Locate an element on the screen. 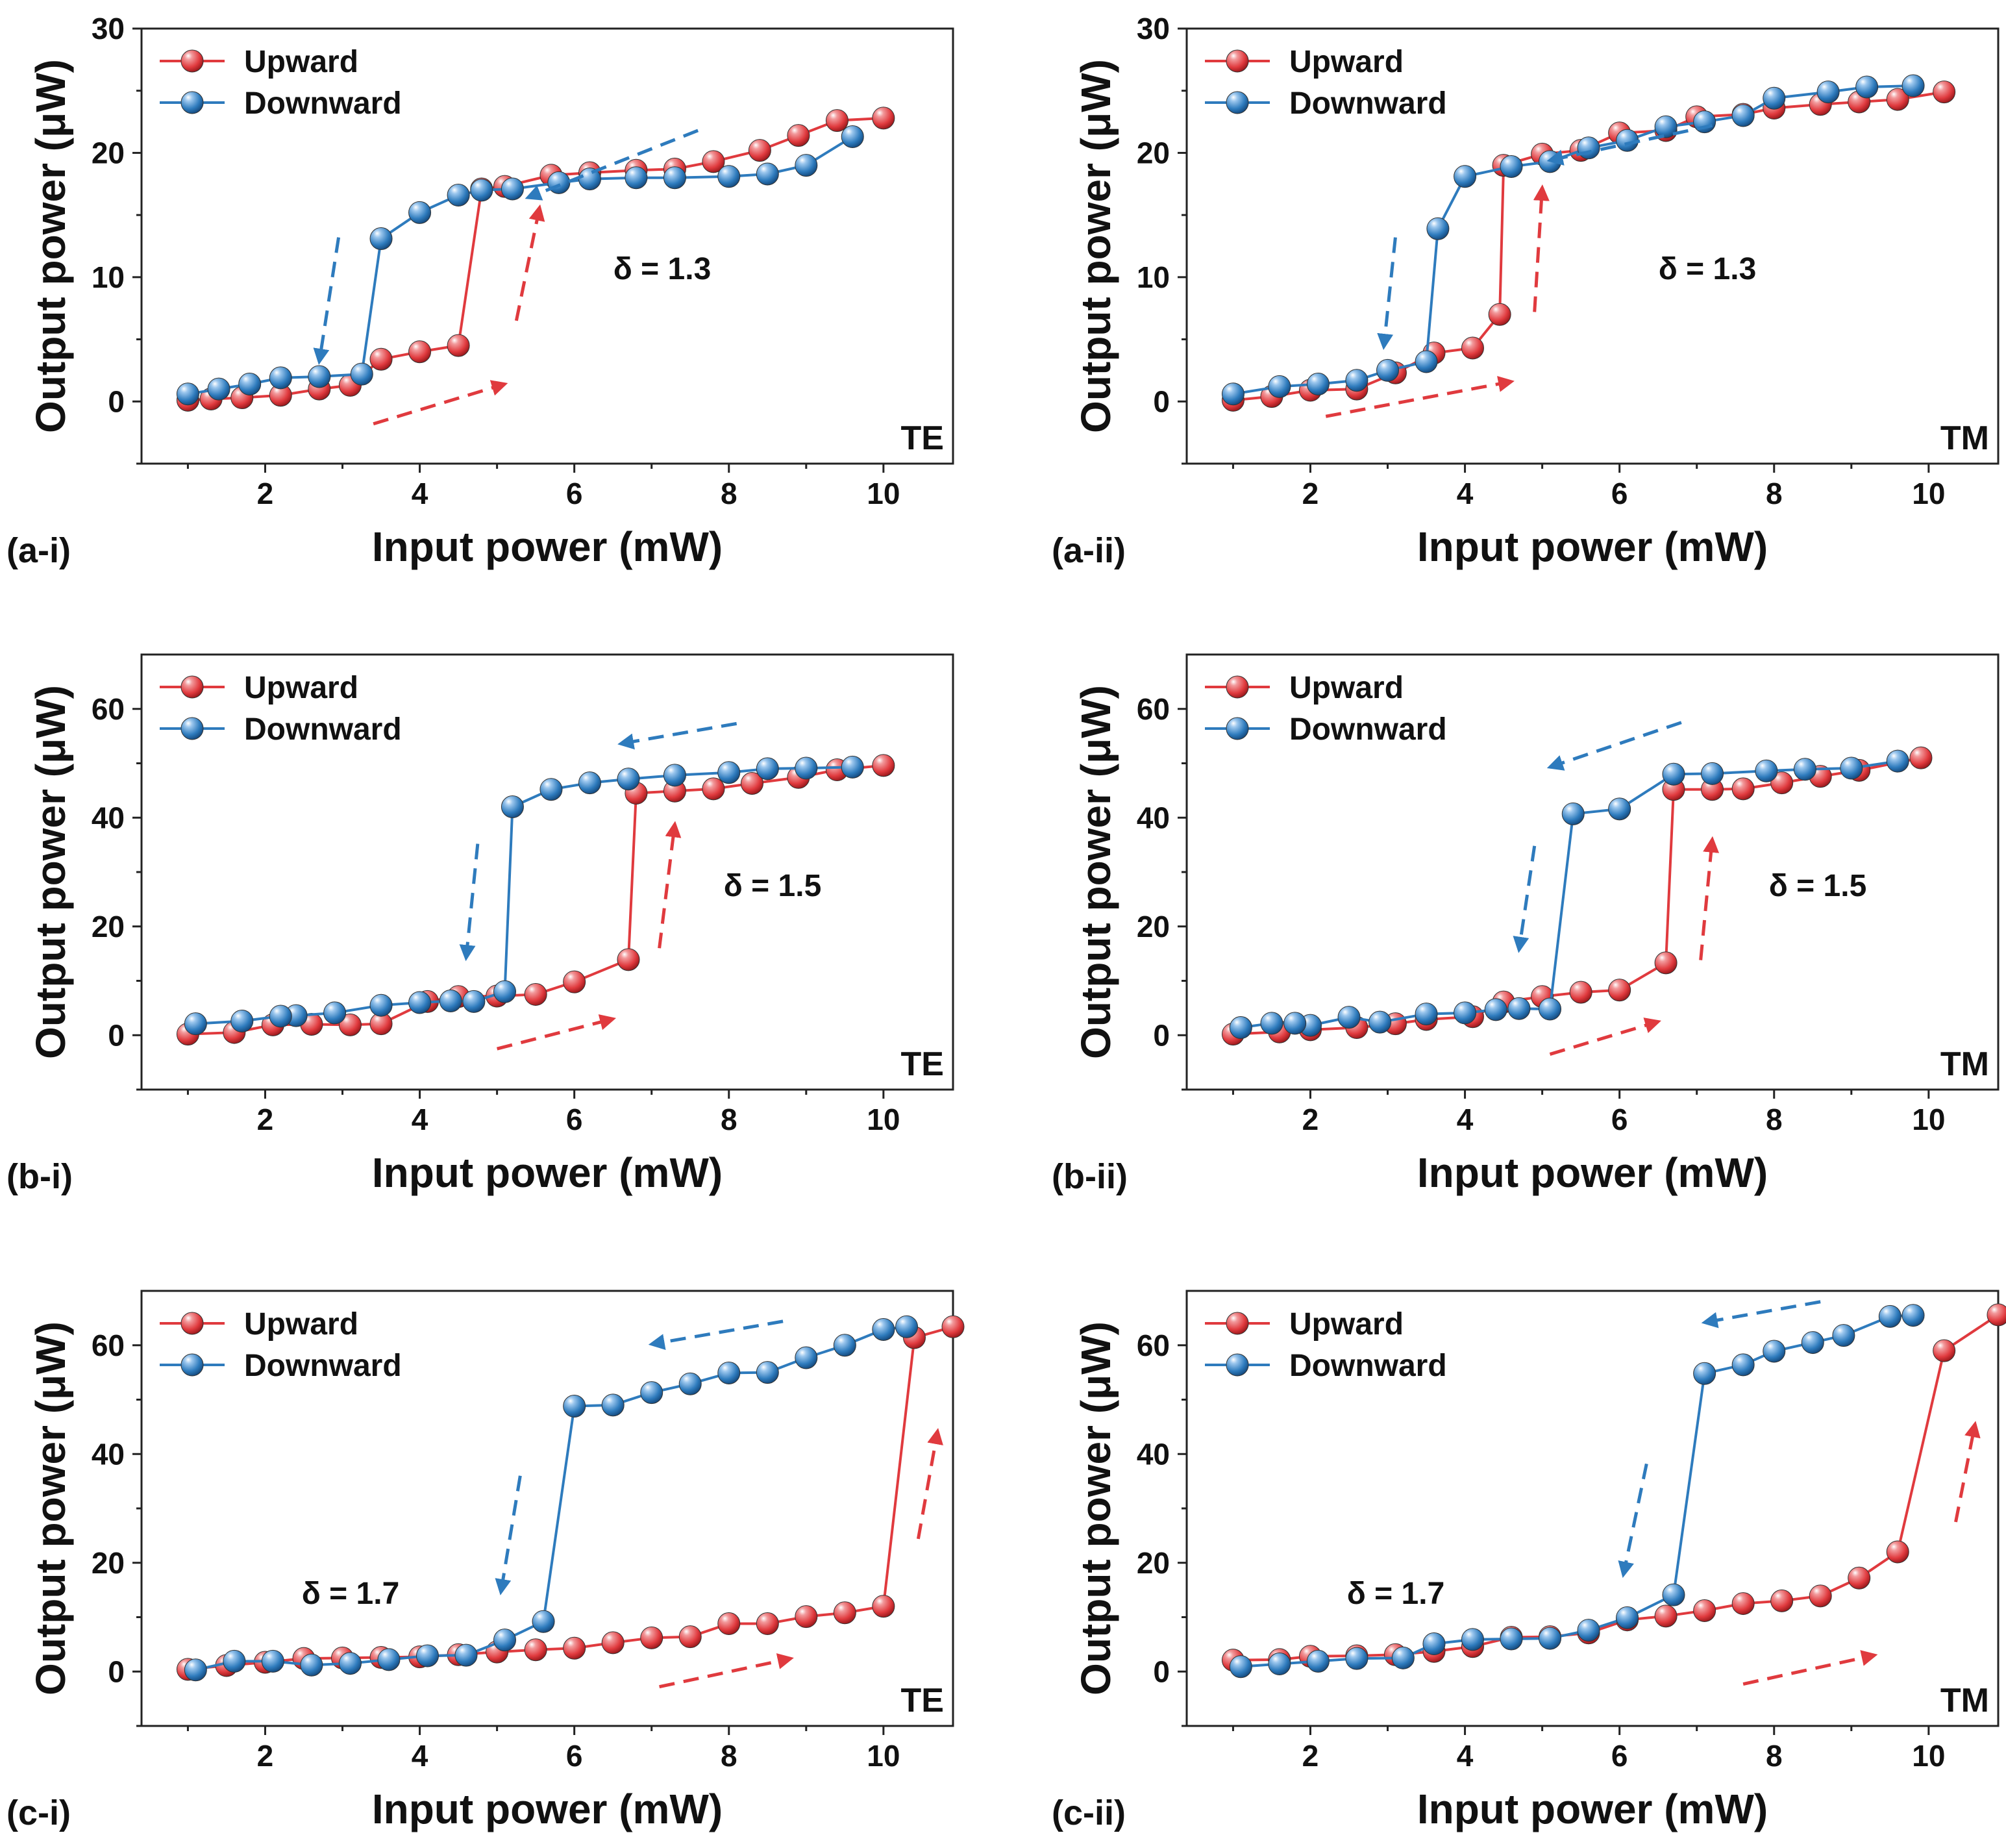 The image size is (2006, 1848). trend-arrow-upward is located at coordinates (1709, 898).